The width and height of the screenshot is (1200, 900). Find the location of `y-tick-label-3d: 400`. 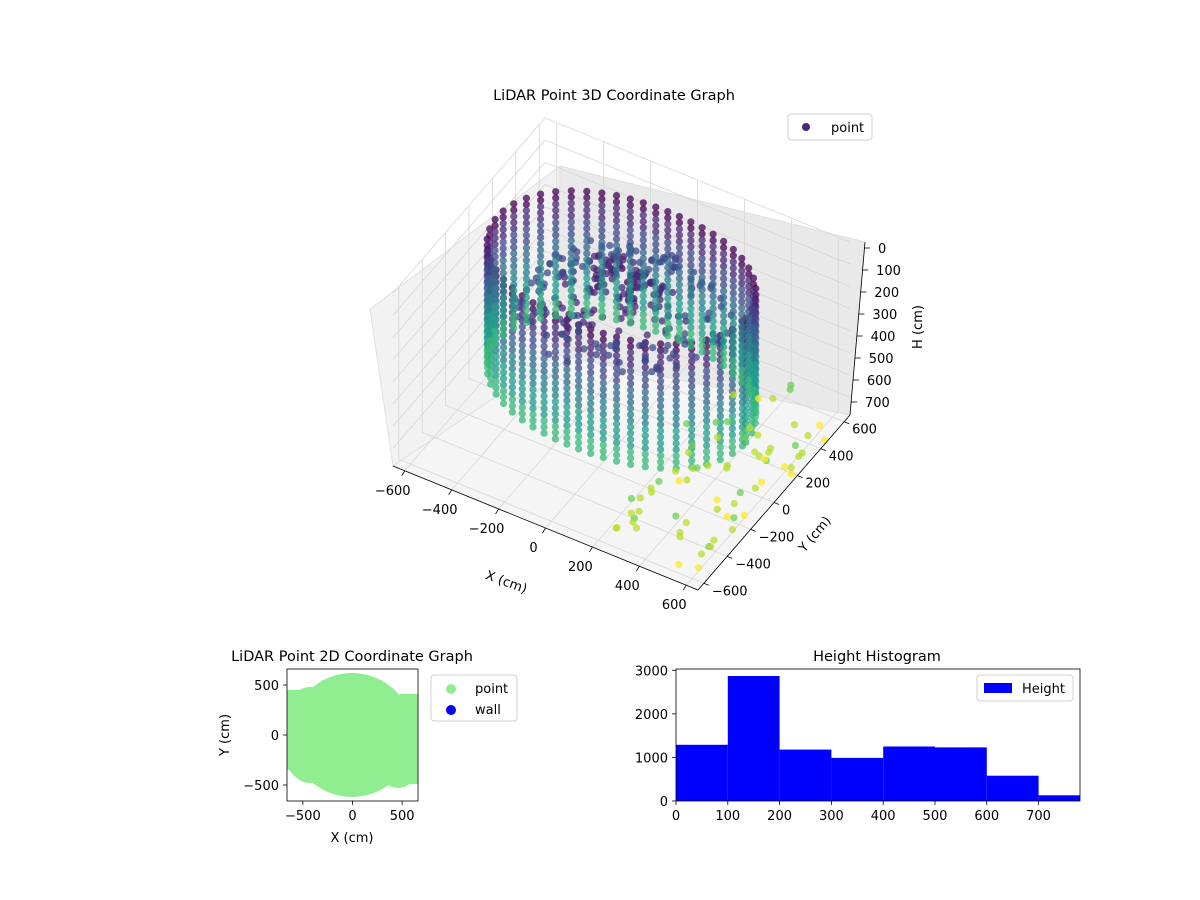

y-tick-label-3d: 400 is located at coordinates (841, 457).